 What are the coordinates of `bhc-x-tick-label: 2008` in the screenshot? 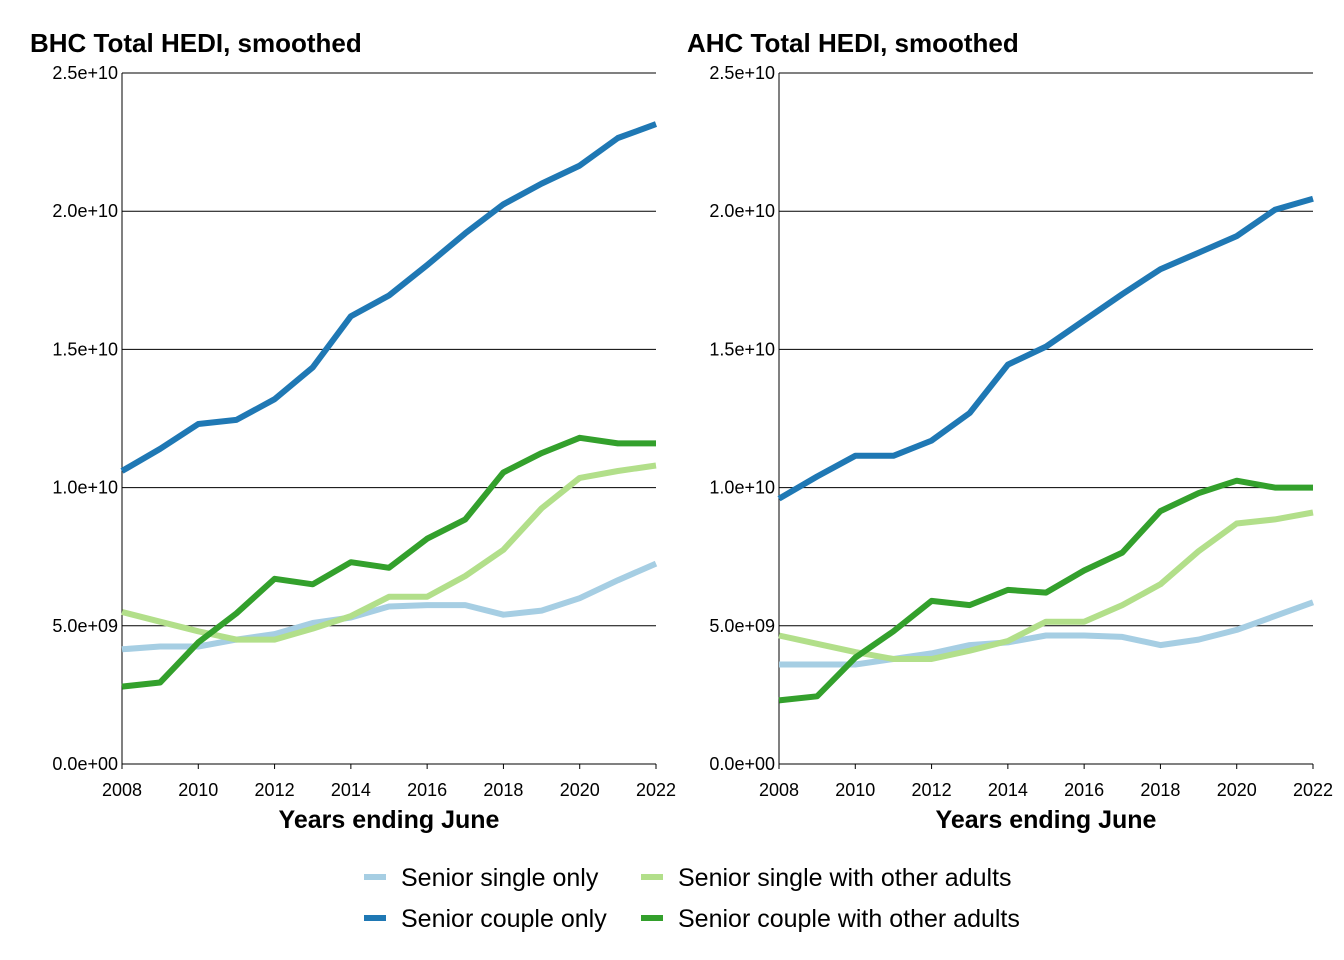 It's located at (122, 790).